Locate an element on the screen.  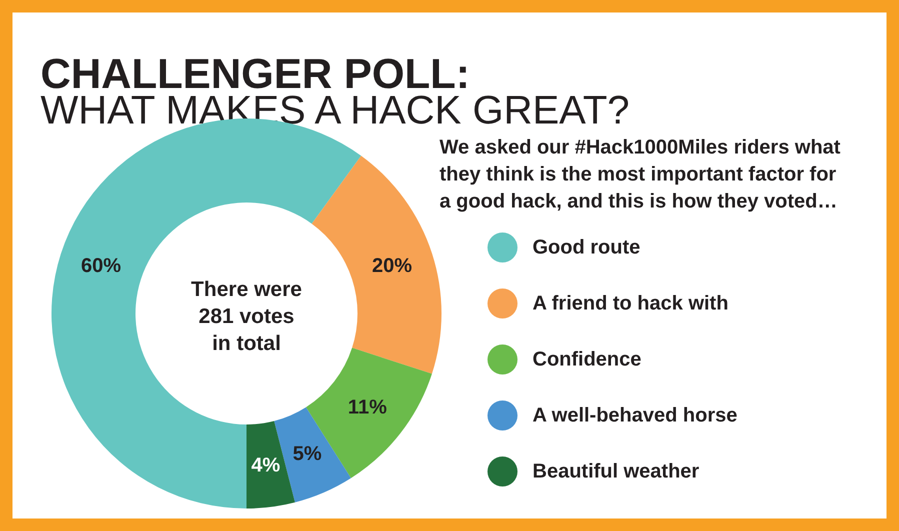
chart-title: CHALLENGER POLL: is located at coordinates (255, 73).